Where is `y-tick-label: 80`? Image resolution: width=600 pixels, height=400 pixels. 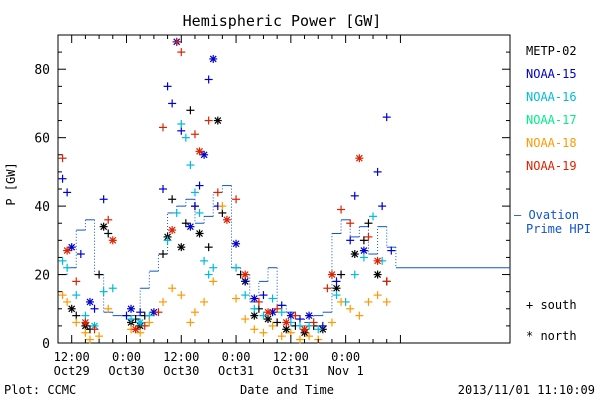 y-tick-label: 80 is located at coordinates (42, 70).